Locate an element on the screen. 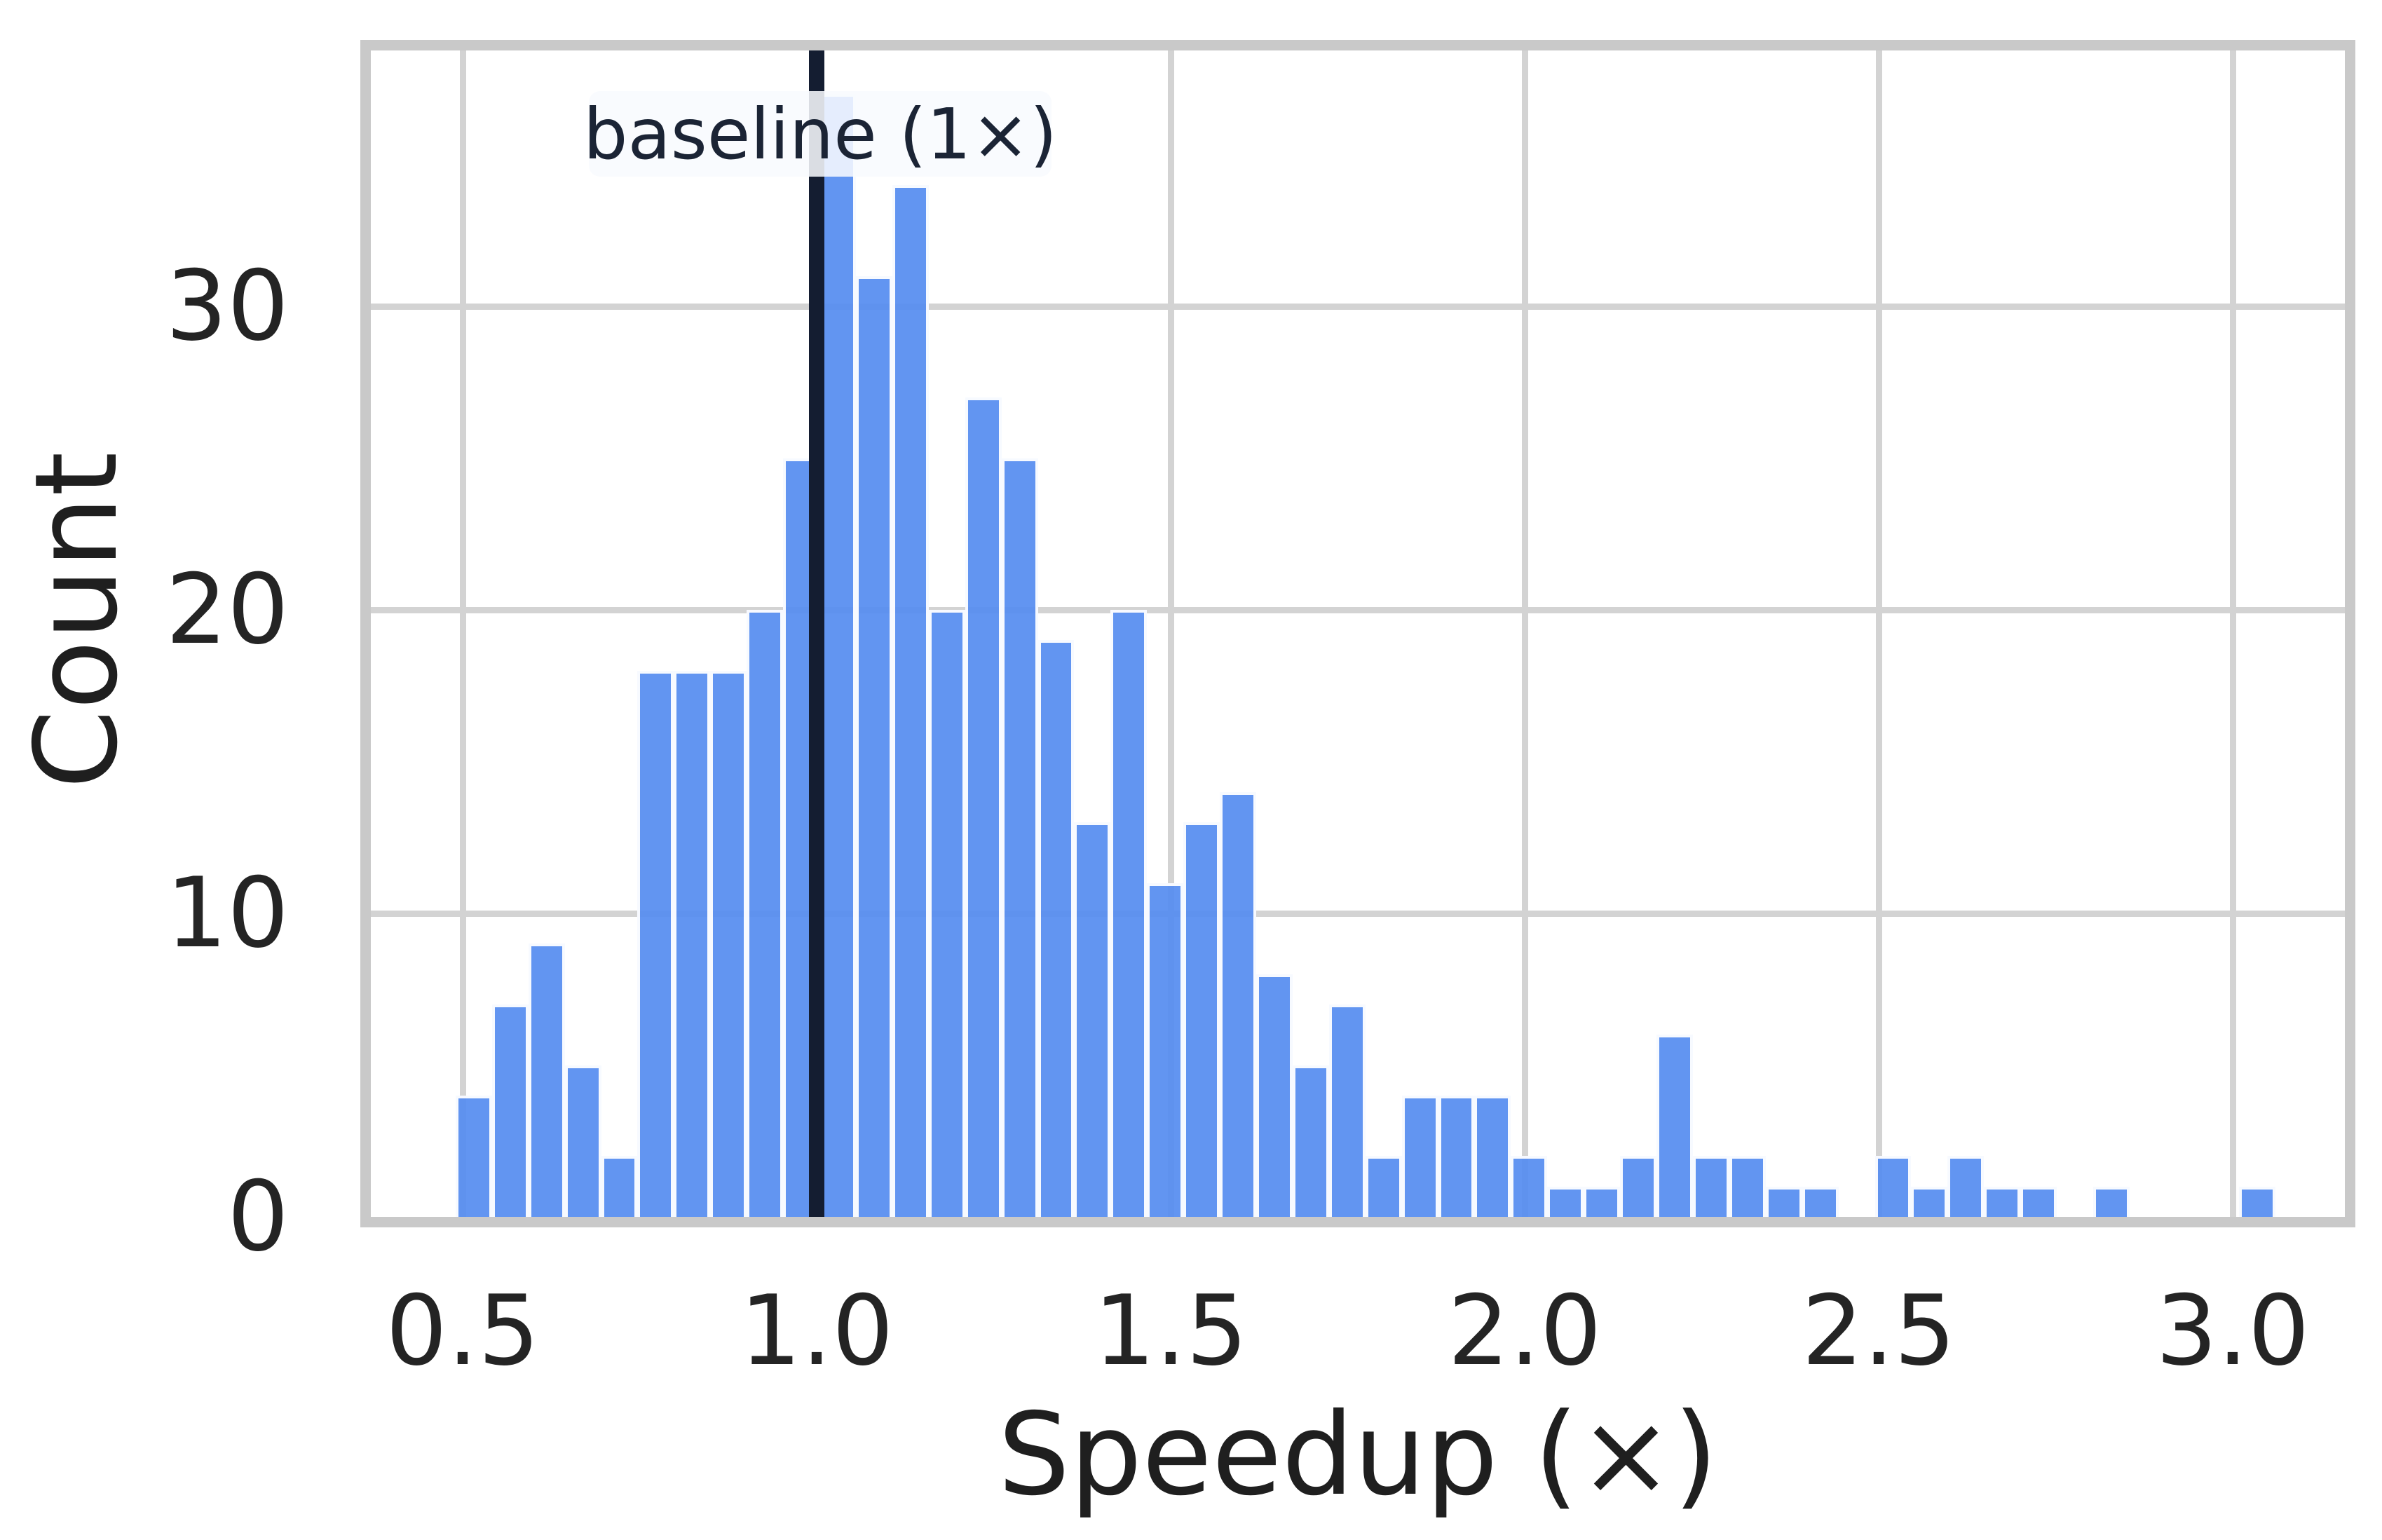  x-tick-label: 2.0 is located at coordinates (1525, 1330).